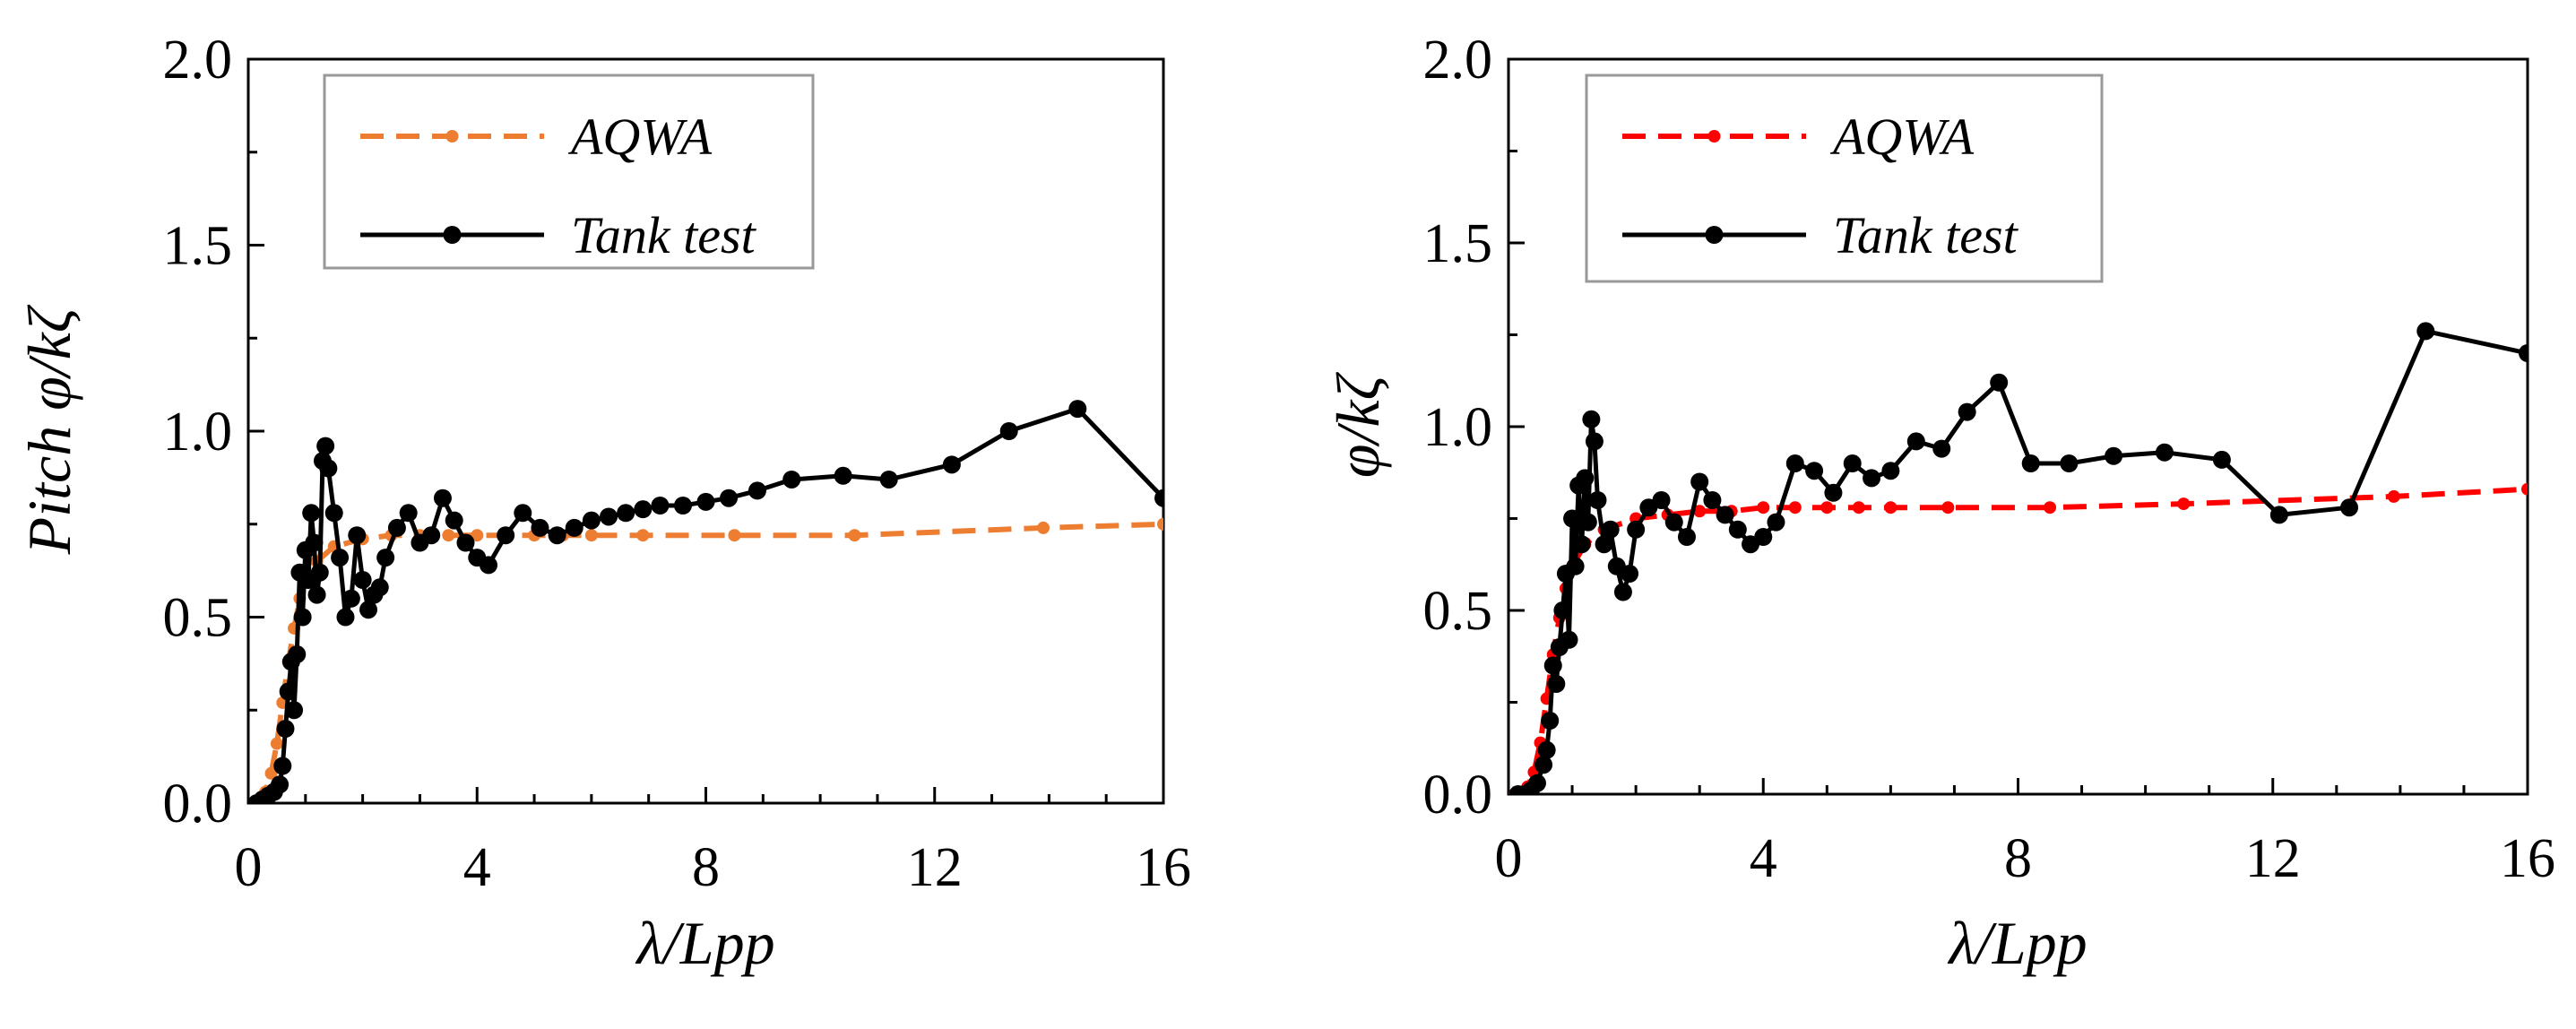 This screenshot has width=2576, height=1029. What do you see at coordinates (1844, 178) in the screenshot?
I see `legend-frame` at bounding box center [1844, 178].